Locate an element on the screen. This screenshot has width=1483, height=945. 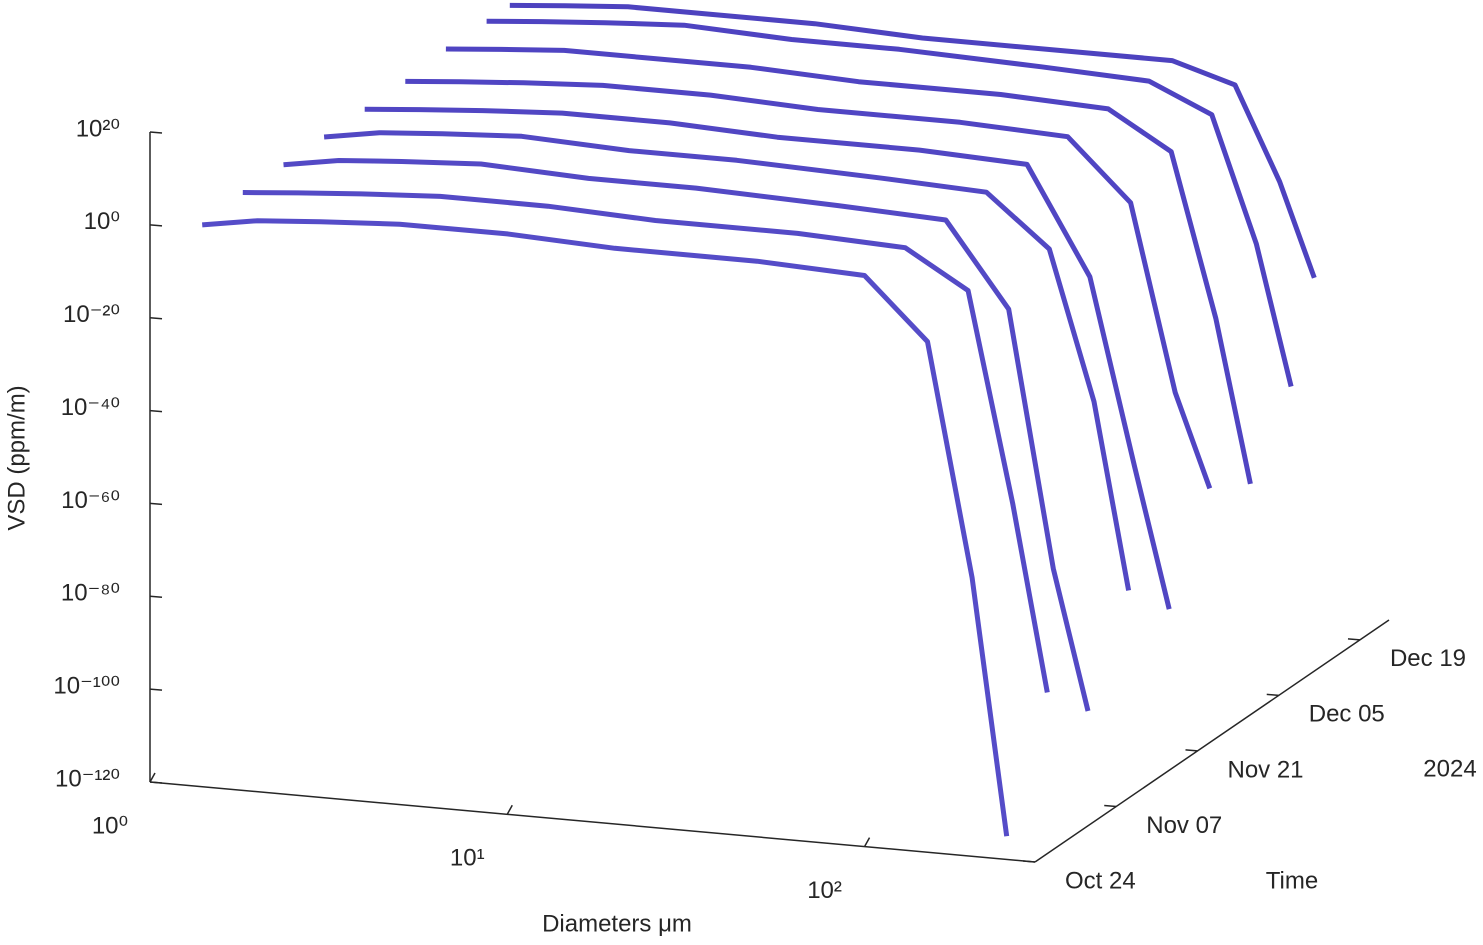
y-axis-line is located at coordinates (1212, 741).